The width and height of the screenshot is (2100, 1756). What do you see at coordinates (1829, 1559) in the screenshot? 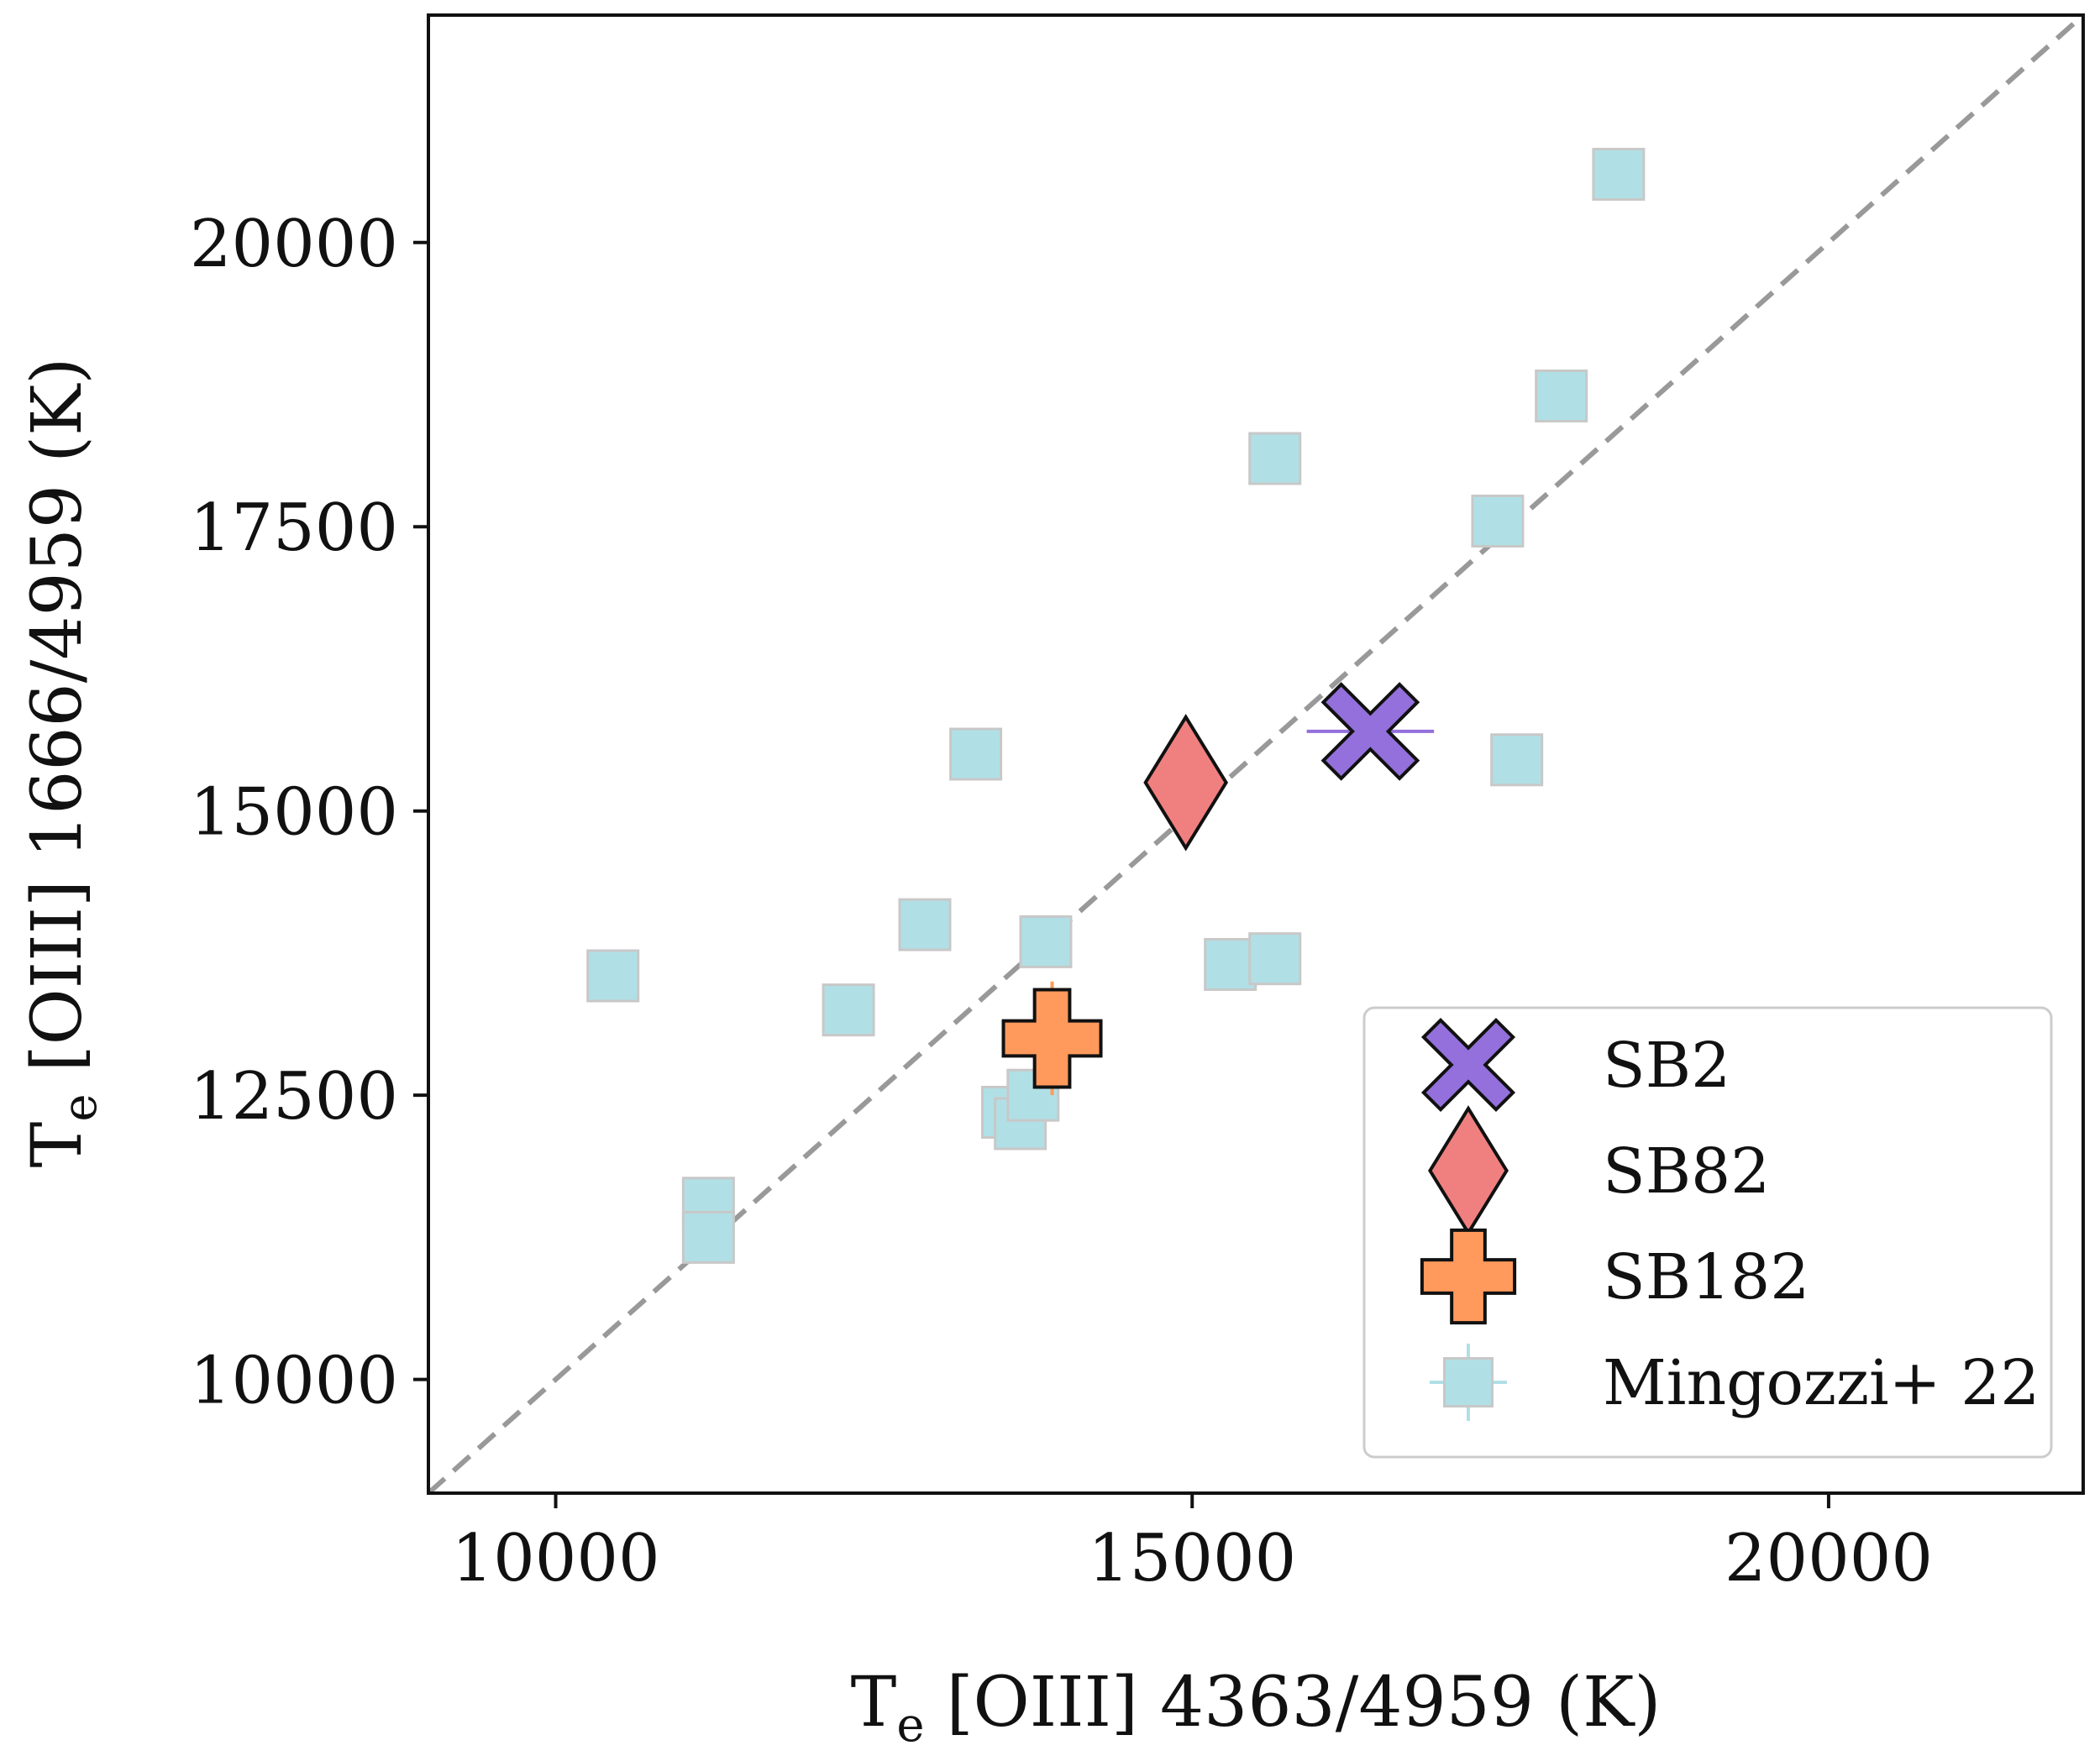
I see `x-tick-label: 20000` at bounding box center [1829, 1559].